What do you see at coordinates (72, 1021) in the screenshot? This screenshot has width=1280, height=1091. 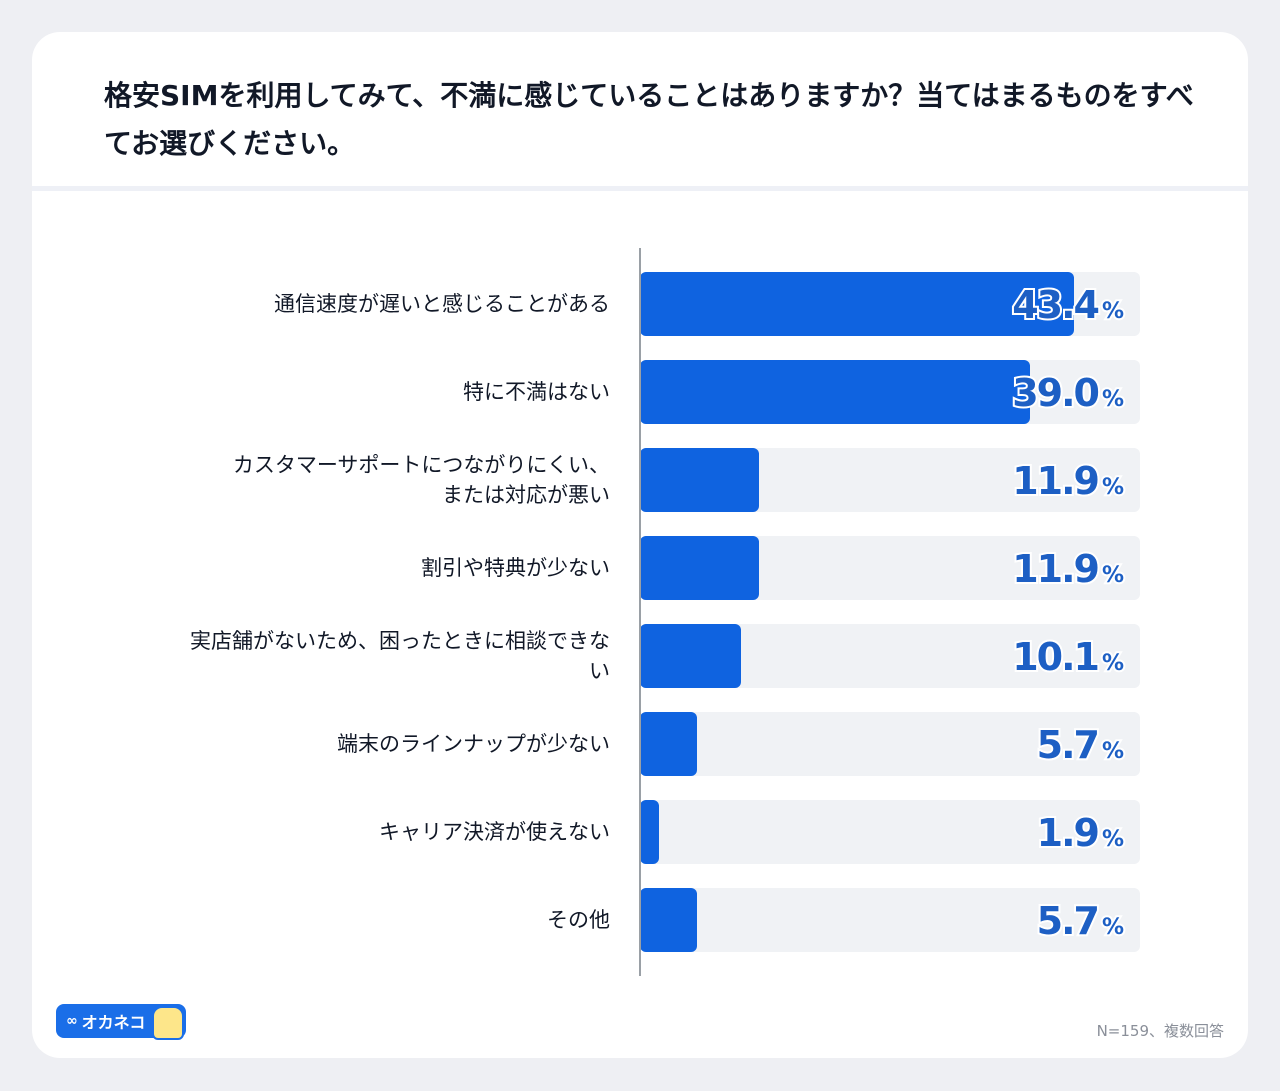 I see `infinity-icon: ∞` at bounding box center [72, 1021].